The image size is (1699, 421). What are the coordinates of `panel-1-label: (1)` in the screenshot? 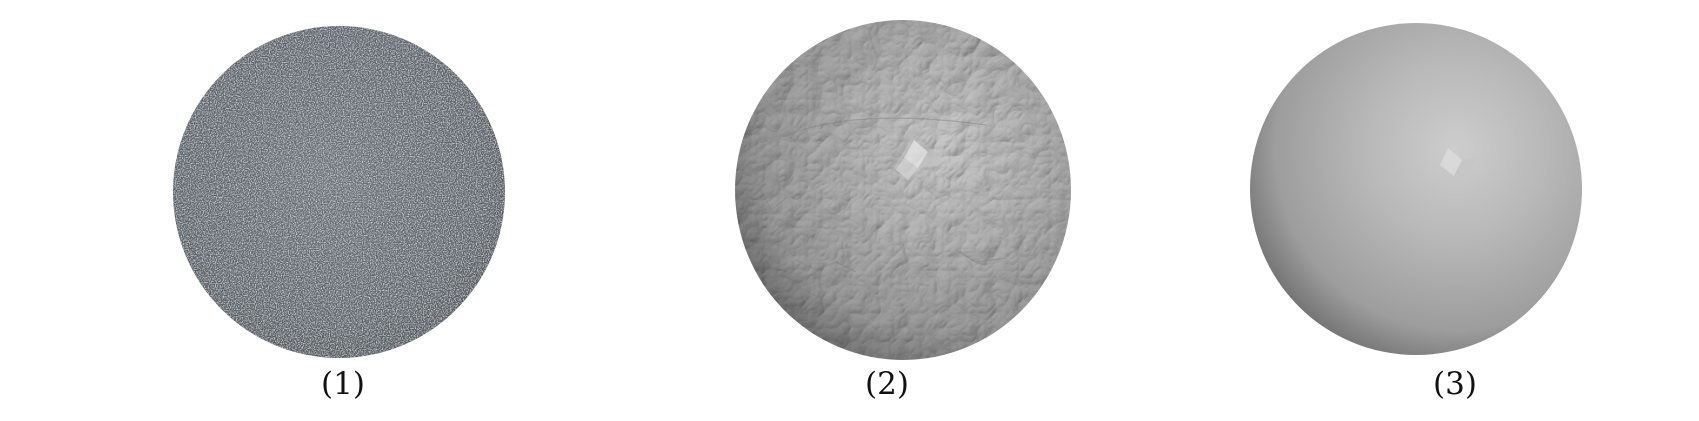 It's located at (343, 384).